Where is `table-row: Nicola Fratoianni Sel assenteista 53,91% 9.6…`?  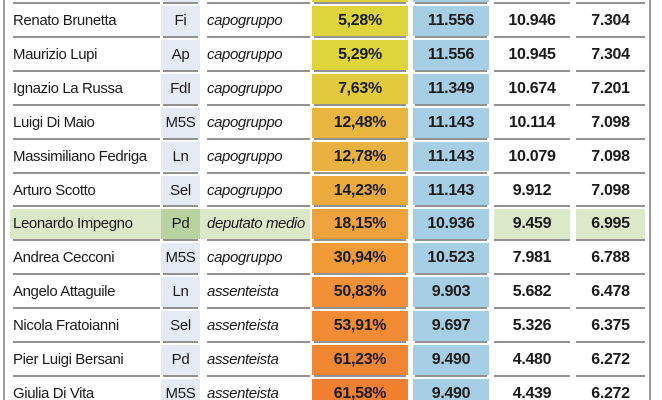 table-row: Nicola Fratoianni Sel assenteista 53,91% 9.6… is located at coordinates (331, 324).